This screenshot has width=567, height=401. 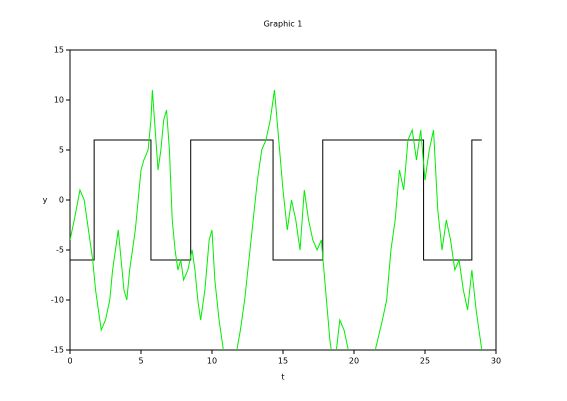 I want to click on y-tick-label: 10, so click(x=59, y=100).